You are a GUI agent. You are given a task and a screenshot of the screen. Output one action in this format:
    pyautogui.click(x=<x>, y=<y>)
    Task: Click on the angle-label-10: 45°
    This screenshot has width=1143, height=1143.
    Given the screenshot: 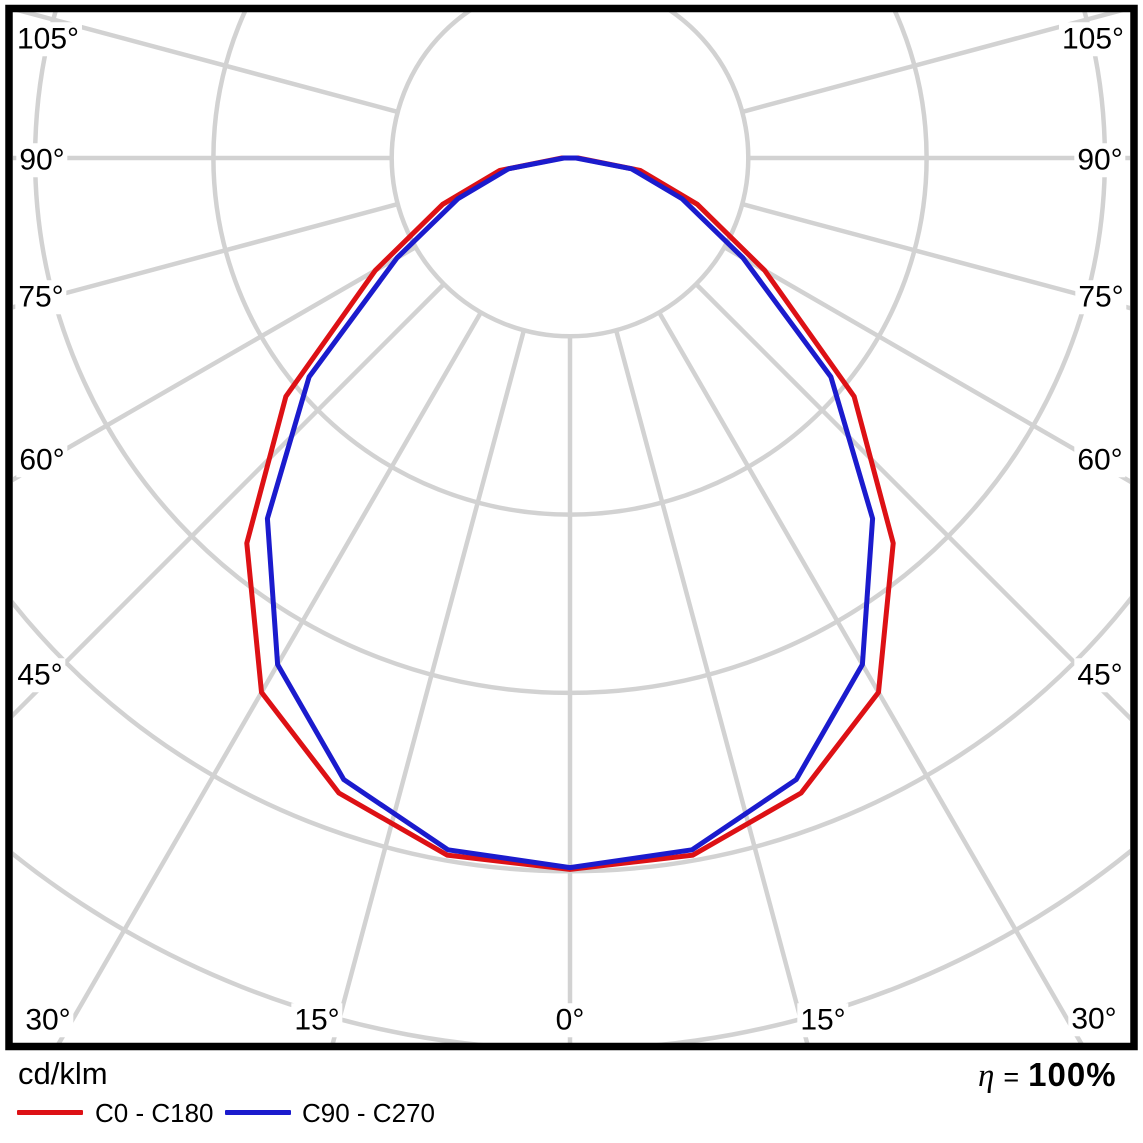 What is the action you would take?
    pyautogui.click(x=1100, y=675)
    